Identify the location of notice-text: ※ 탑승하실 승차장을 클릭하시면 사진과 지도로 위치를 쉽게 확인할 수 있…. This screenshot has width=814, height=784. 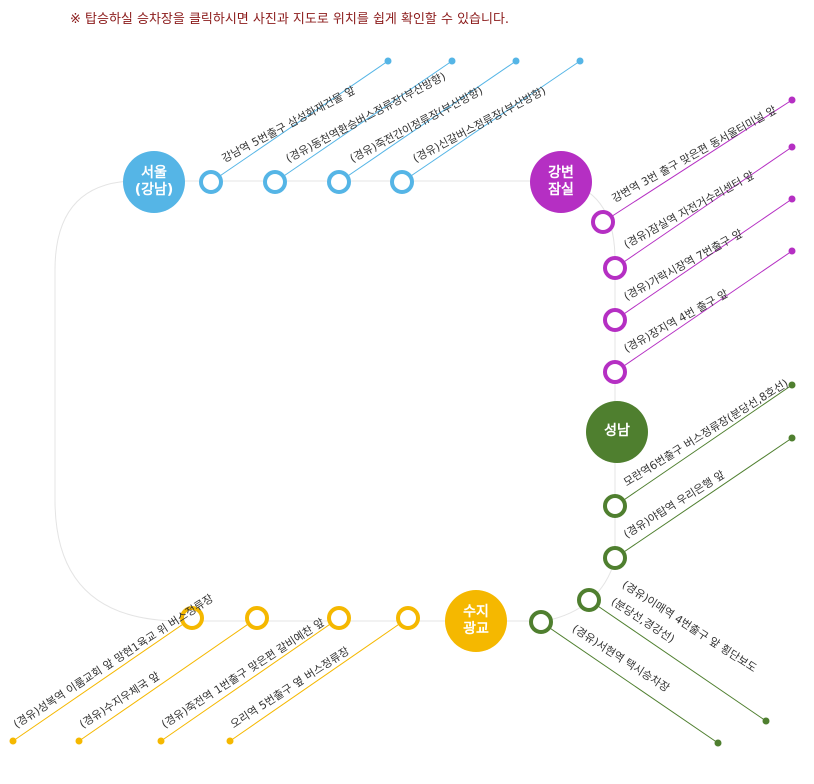
(290, 19).